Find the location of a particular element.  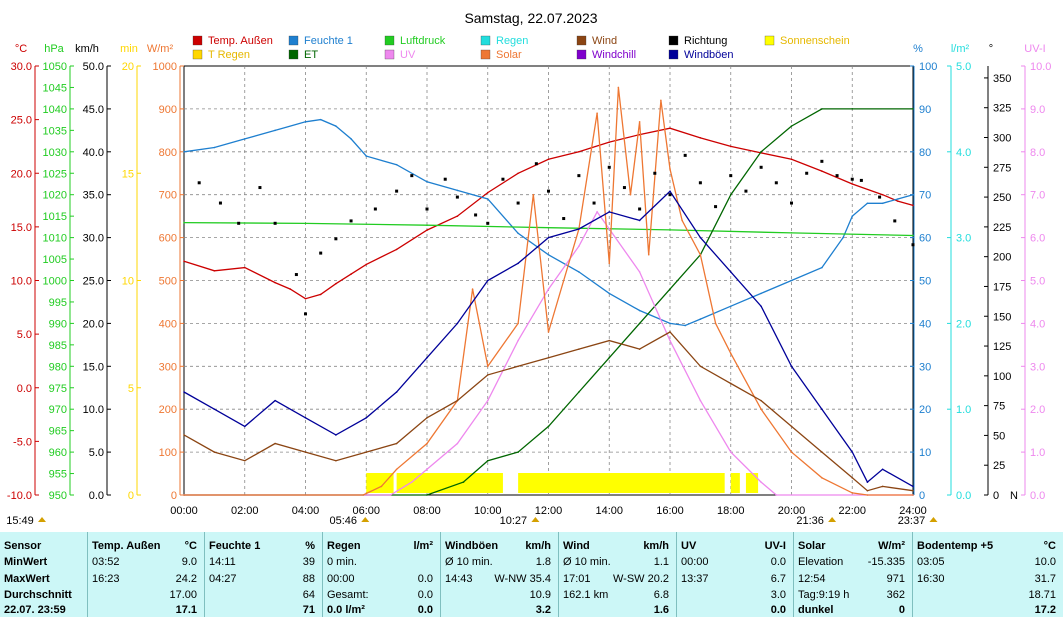

left-axis-tick-label: 15 is located at coordinates (128, 174).